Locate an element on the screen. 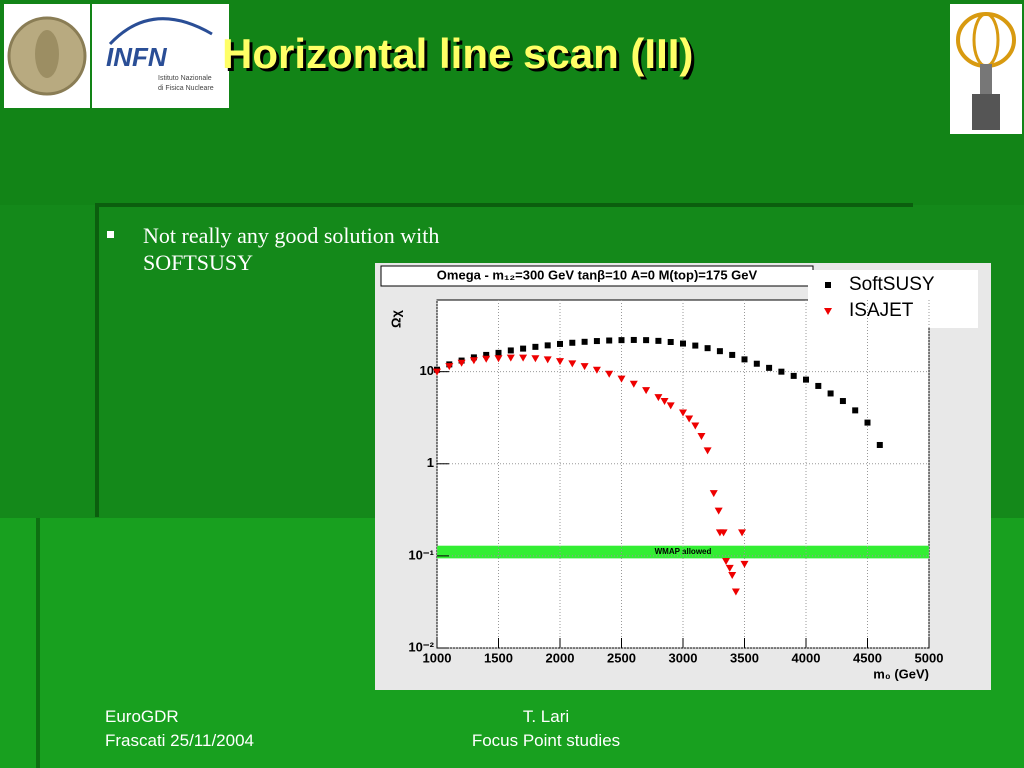 The height and width of the screenshot is (768, 1024). logo-sub: di Fisica Nucleare is located at coordinates (186, 88).